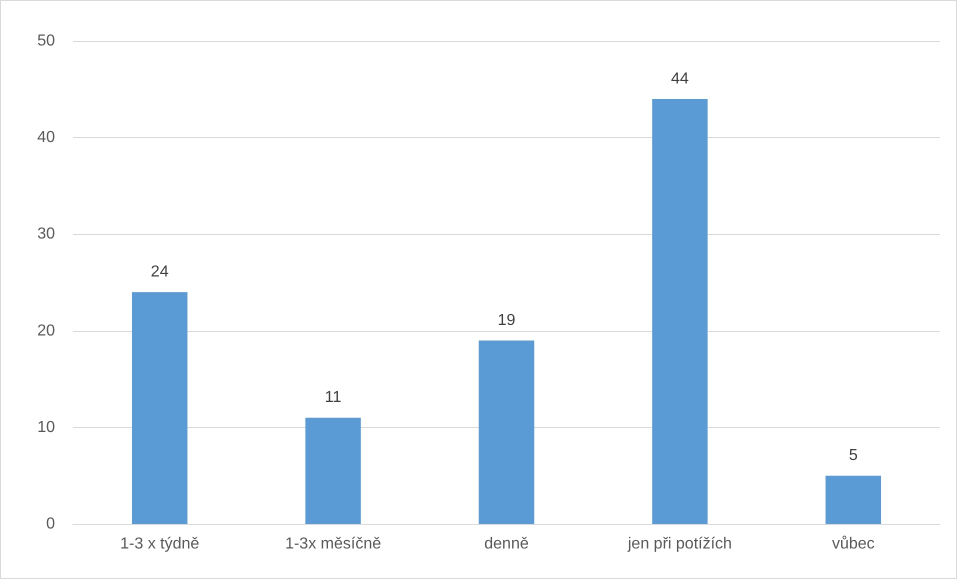 The height and width of the screenshot is (579, 957). What do you see at coordinates (51, 524) in the screenshot?
I see `y-tick-label: 0` at bounding box center [51, 524].